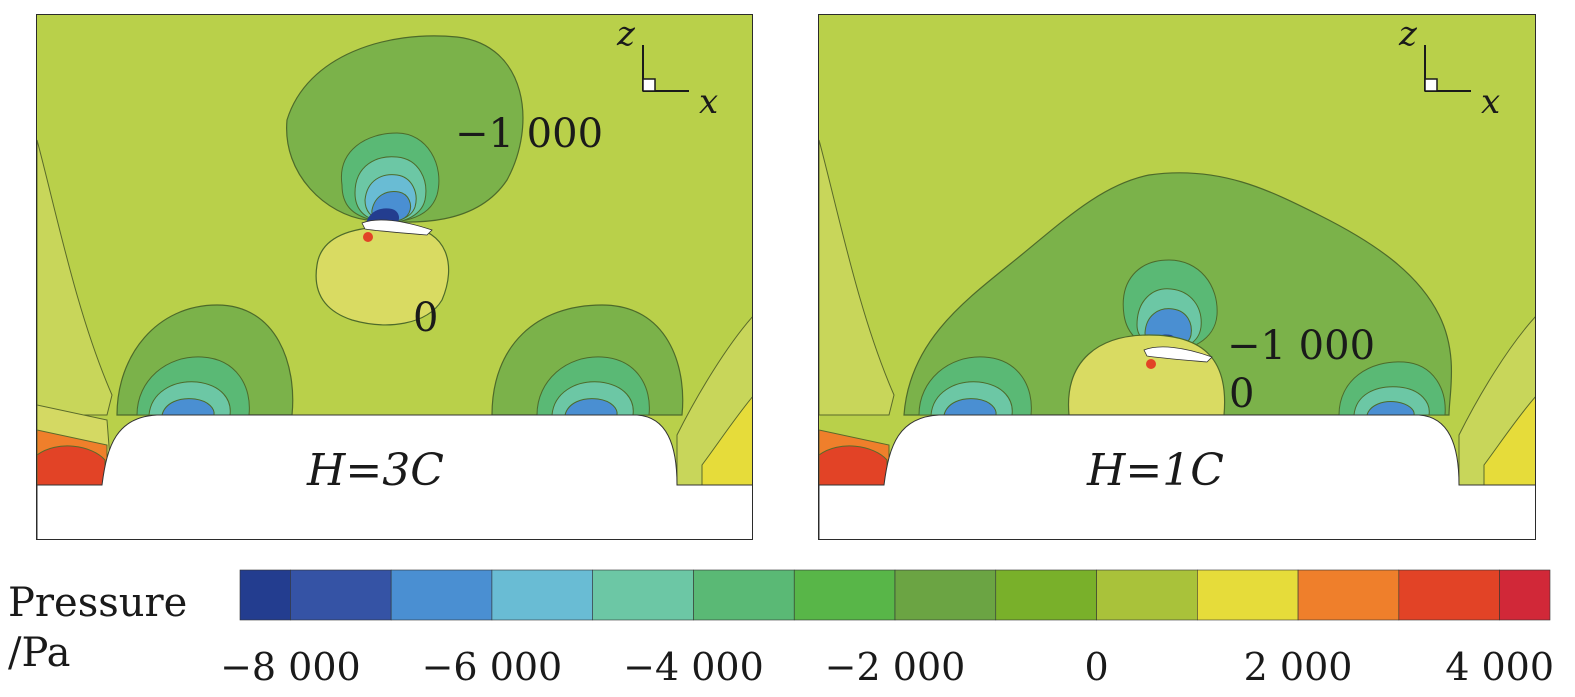 This screenshot has width=1575, height=697. I want to click on legend-title-line2: /Pa, so click(39, 653).